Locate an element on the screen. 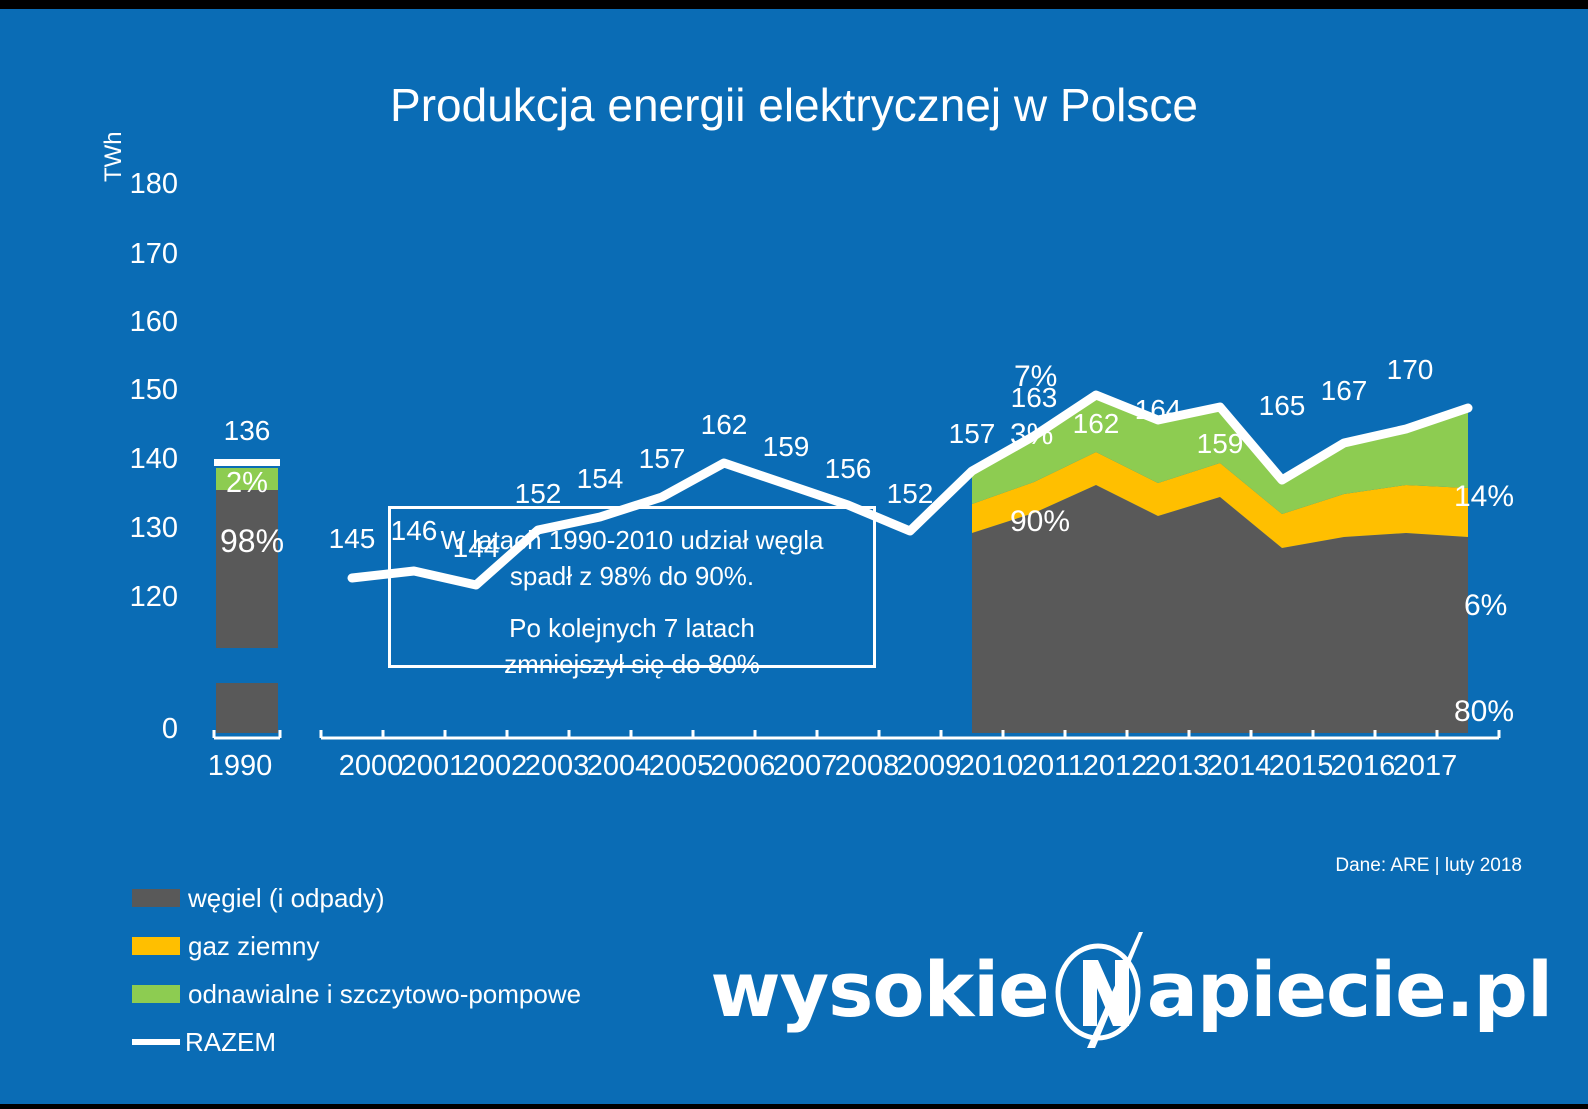 The width and height of the screenshot is (1588, 1109). x-label-2014: 2014 is located at coordinates (1239, 766).